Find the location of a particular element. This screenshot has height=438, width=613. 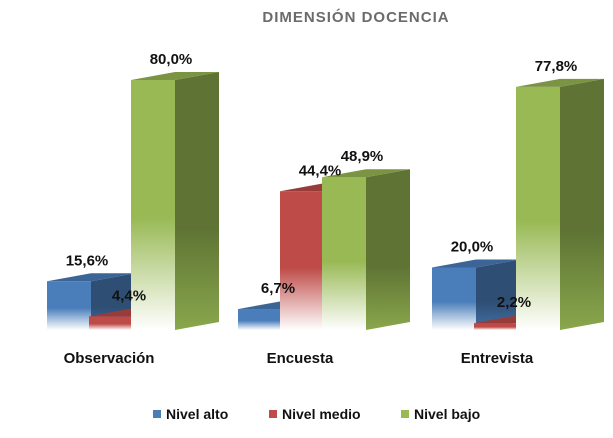

bar-observacion-nivel-medio-front is located at coordinates (111, 323).